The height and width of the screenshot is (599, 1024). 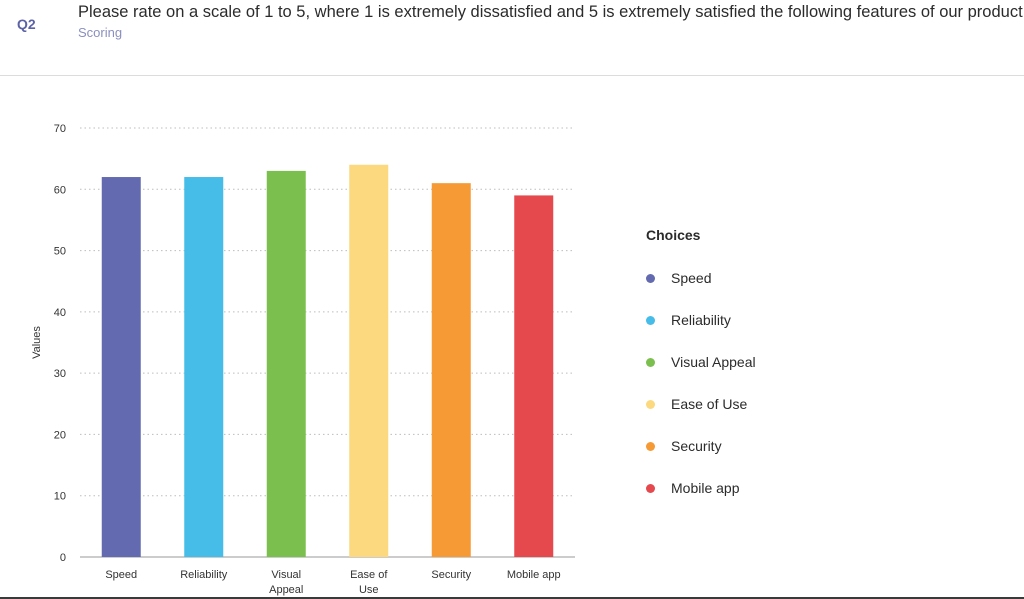 I want to click on bottom-border, so click(x=512, y=598).